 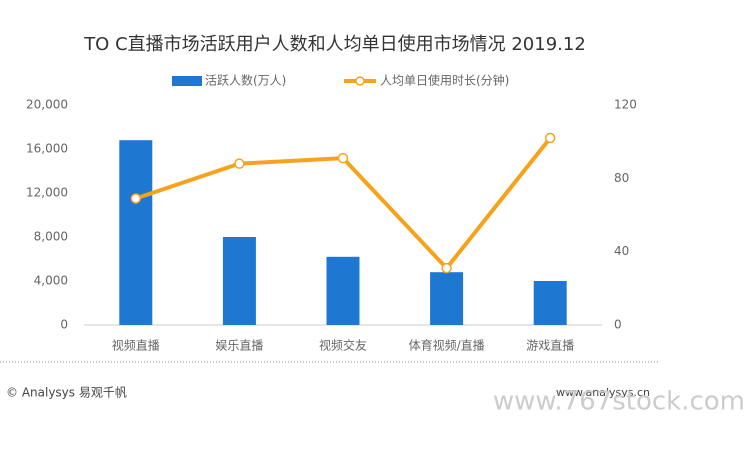 What do you see at coordinates (619, 402) in the screenshot?
I see `watermark: www.767stock.com` at bounding box center [619, 402].